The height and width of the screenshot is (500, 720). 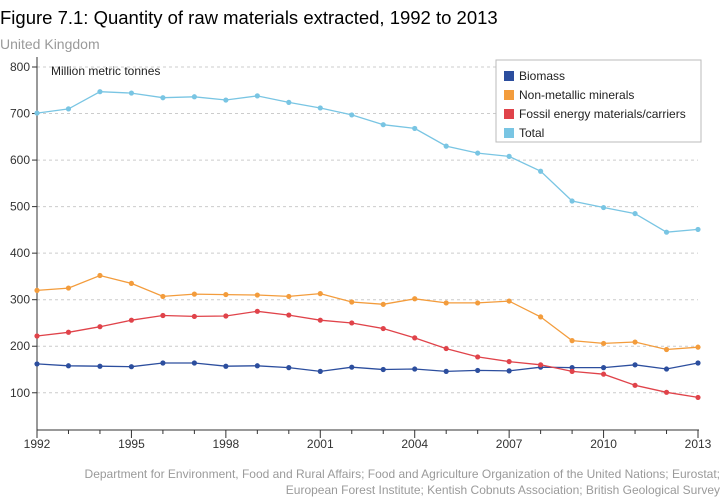 I want to click on y-tick-label: 300, so click(x=20, y=300).